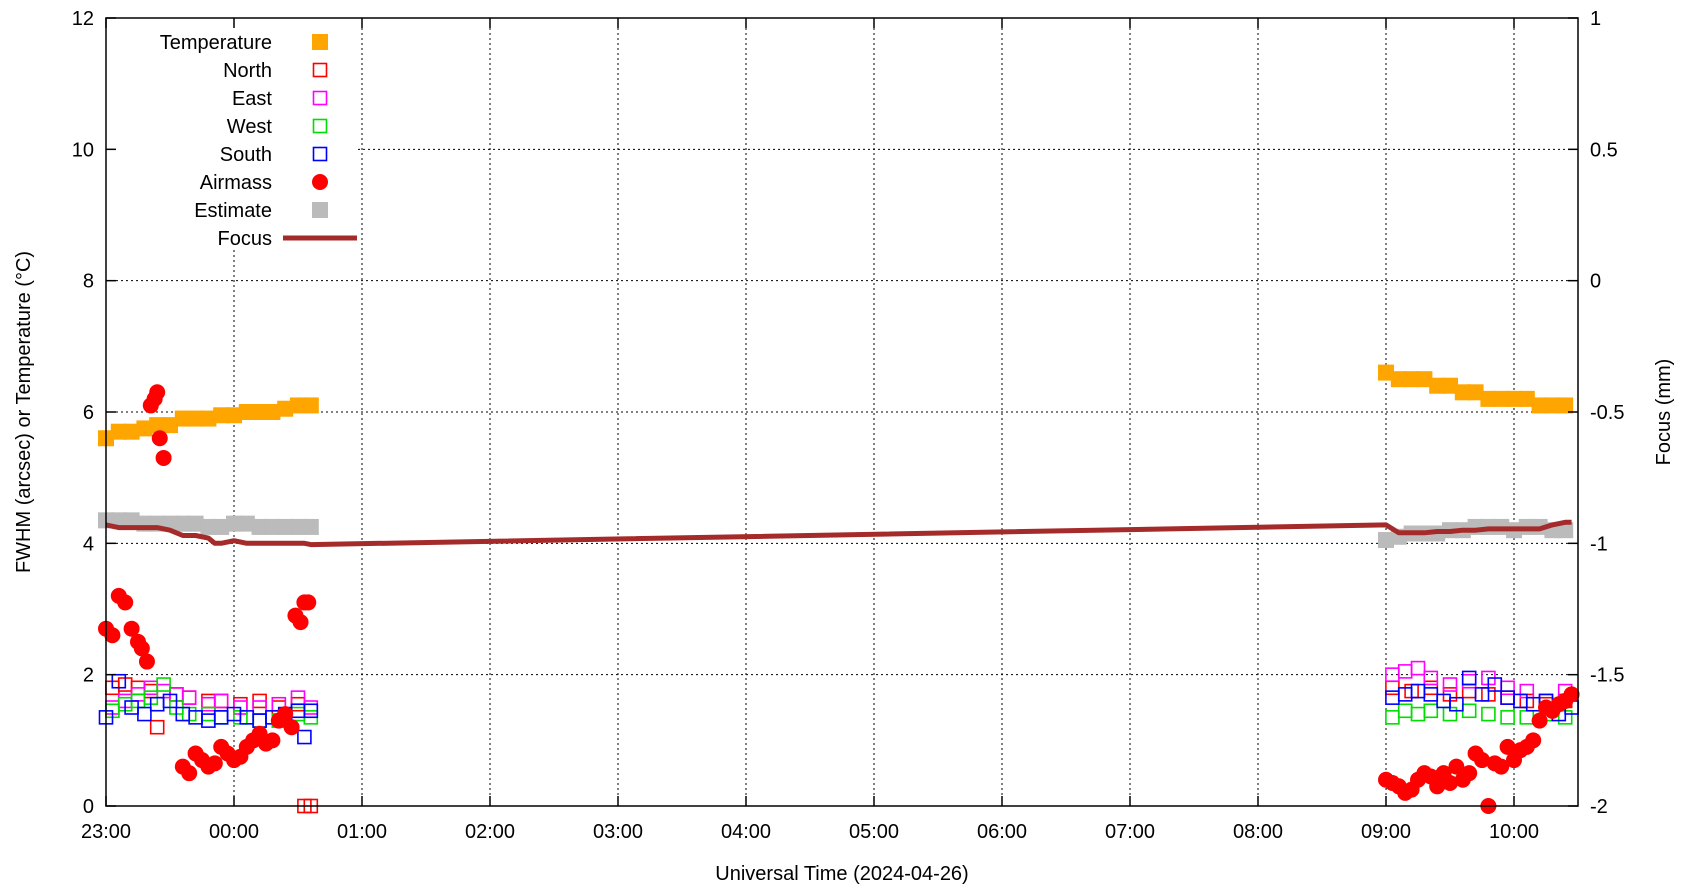 Image resolution: width=1692 pixels, height=890 pixels. I want to click on x-tick-label: 07:00, so click(1130, 832).